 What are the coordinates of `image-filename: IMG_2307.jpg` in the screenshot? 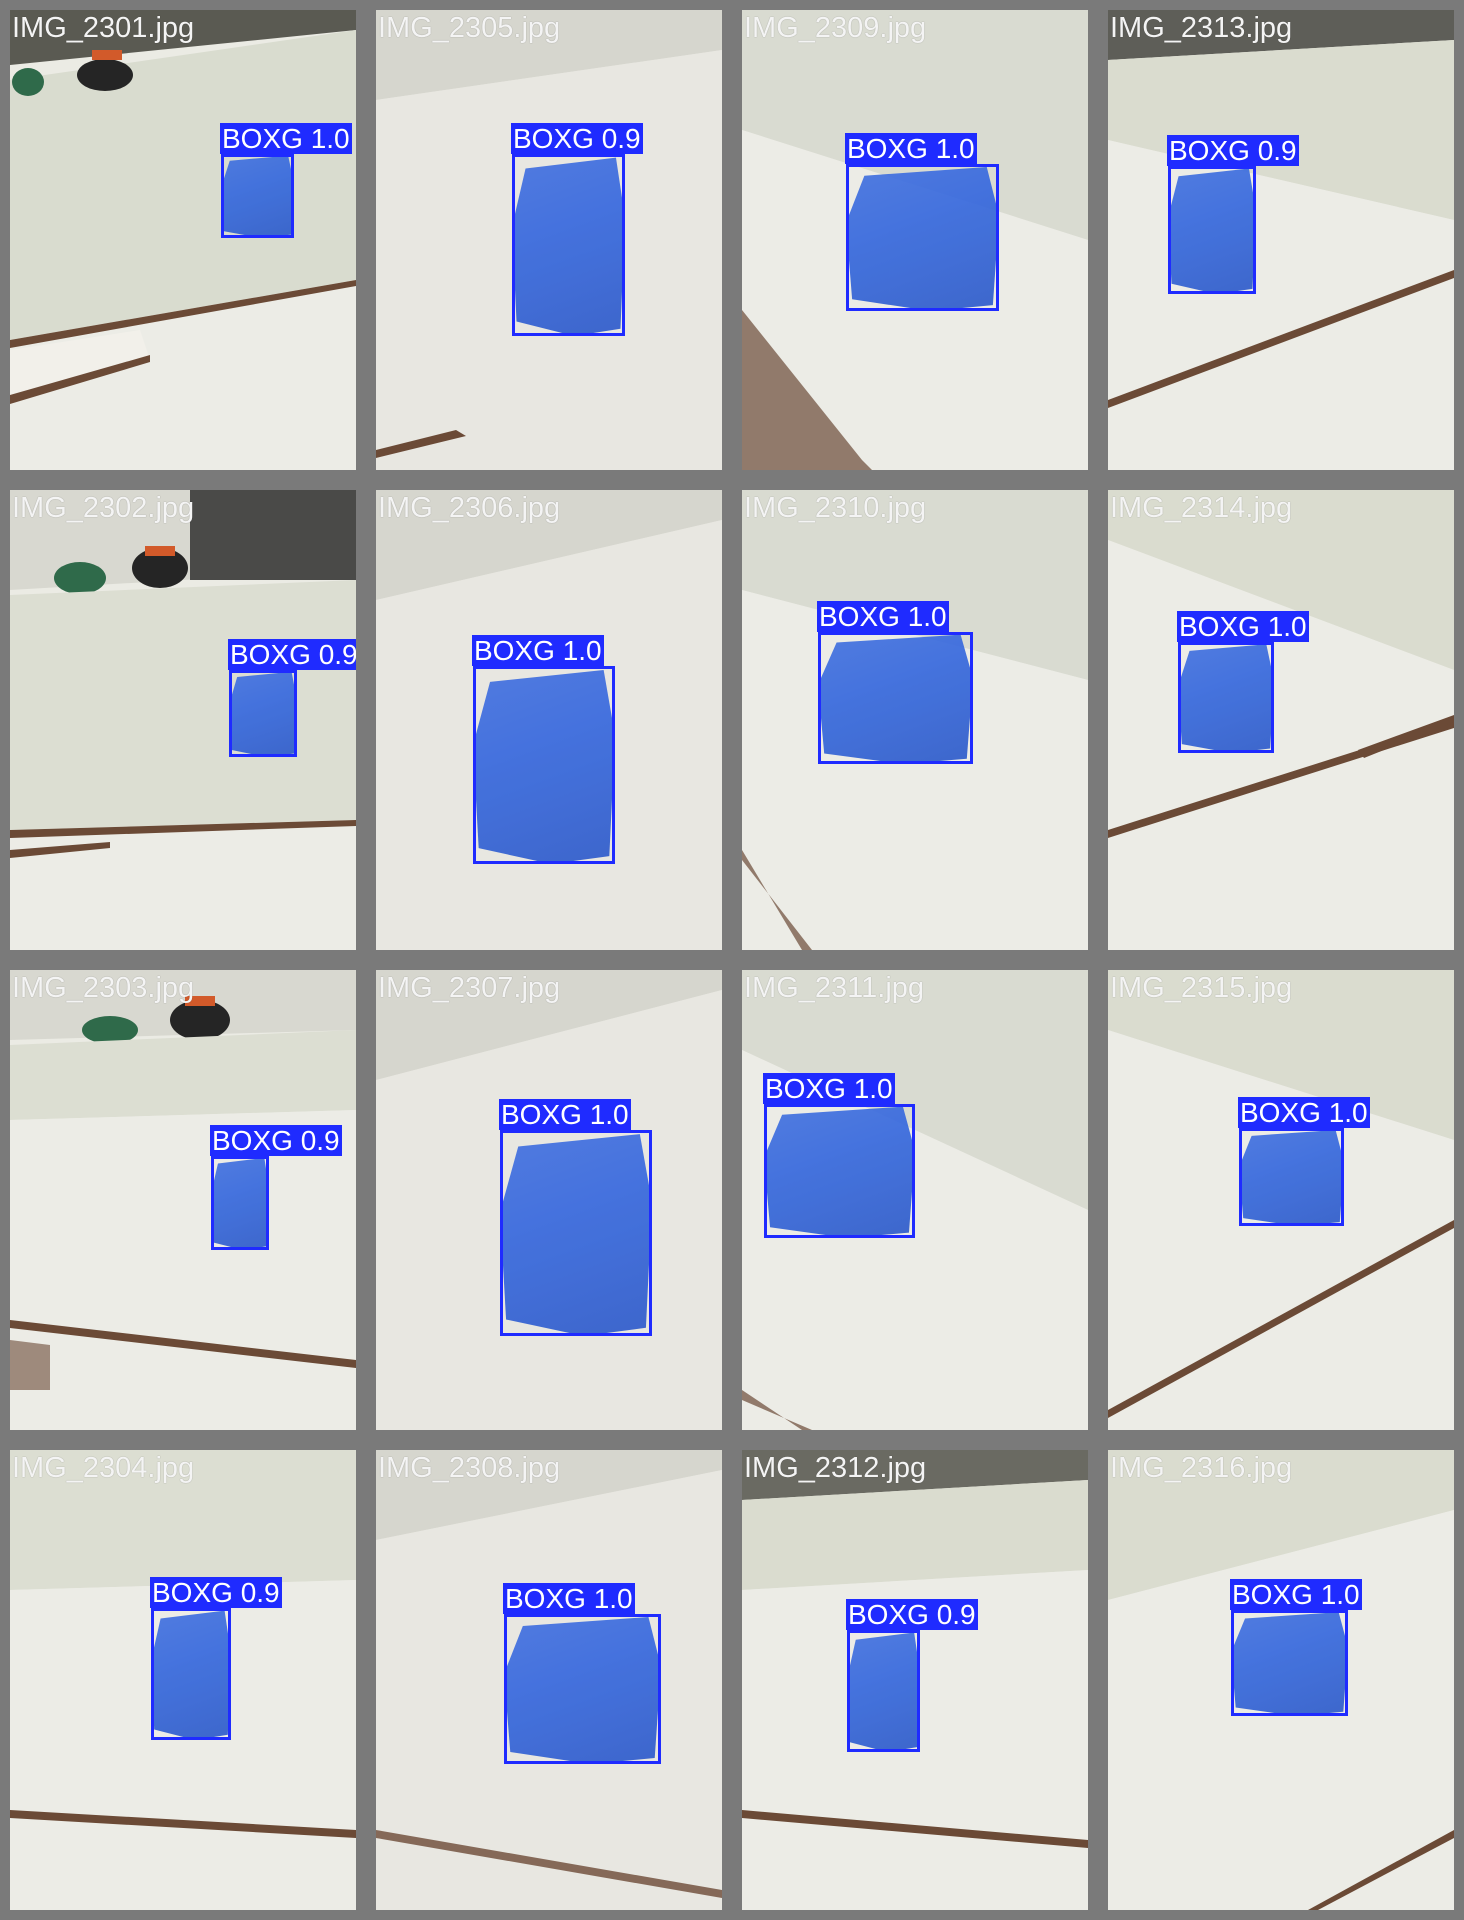 It's located at (469, 988).